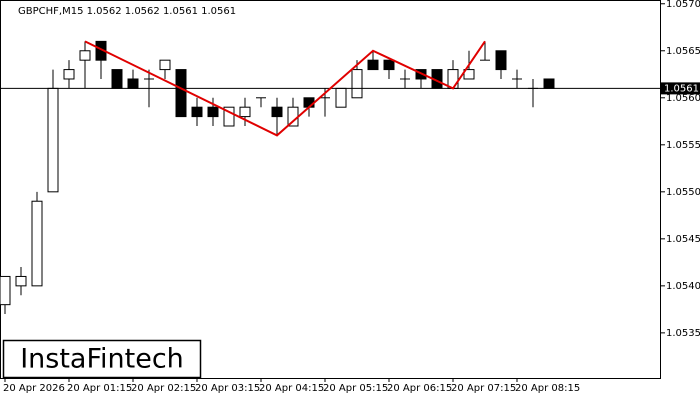 The image size is (700, 400). I want to click on chart-title: GBPCHF,M15 1.0562 1.0562 1.0561 1.0561, so click(127, 11).